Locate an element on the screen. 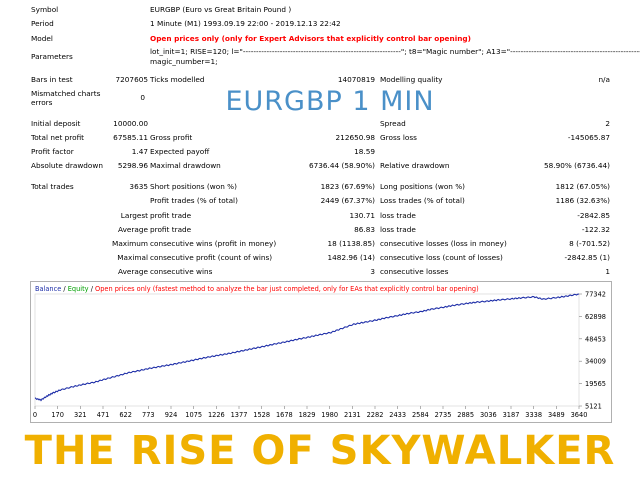 The height and width of the screenshot is (480, 640). loss-trades-label: Loss trades (% of total) is located at coordinates (422, 200).